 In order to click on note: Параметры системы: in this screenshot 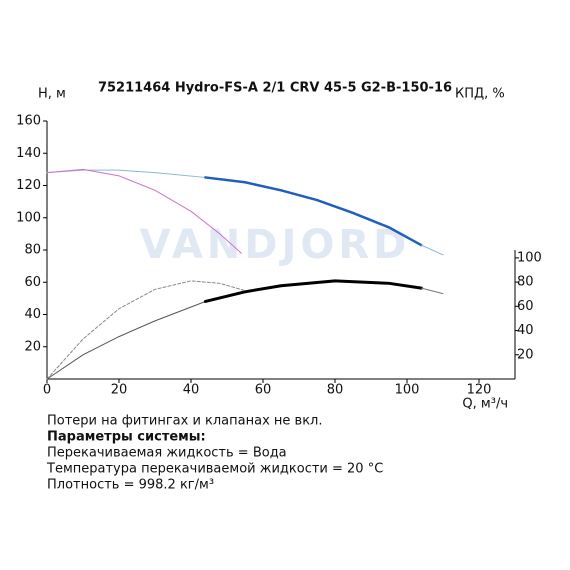, I will do `click(126, 437)`.